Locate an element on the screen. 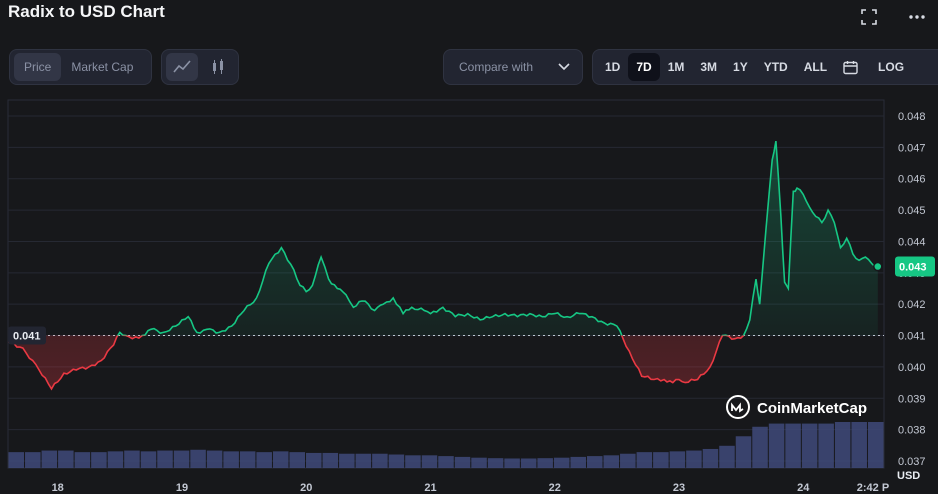  y-tick-label: 0.046 is located at coordinates (912, 180).